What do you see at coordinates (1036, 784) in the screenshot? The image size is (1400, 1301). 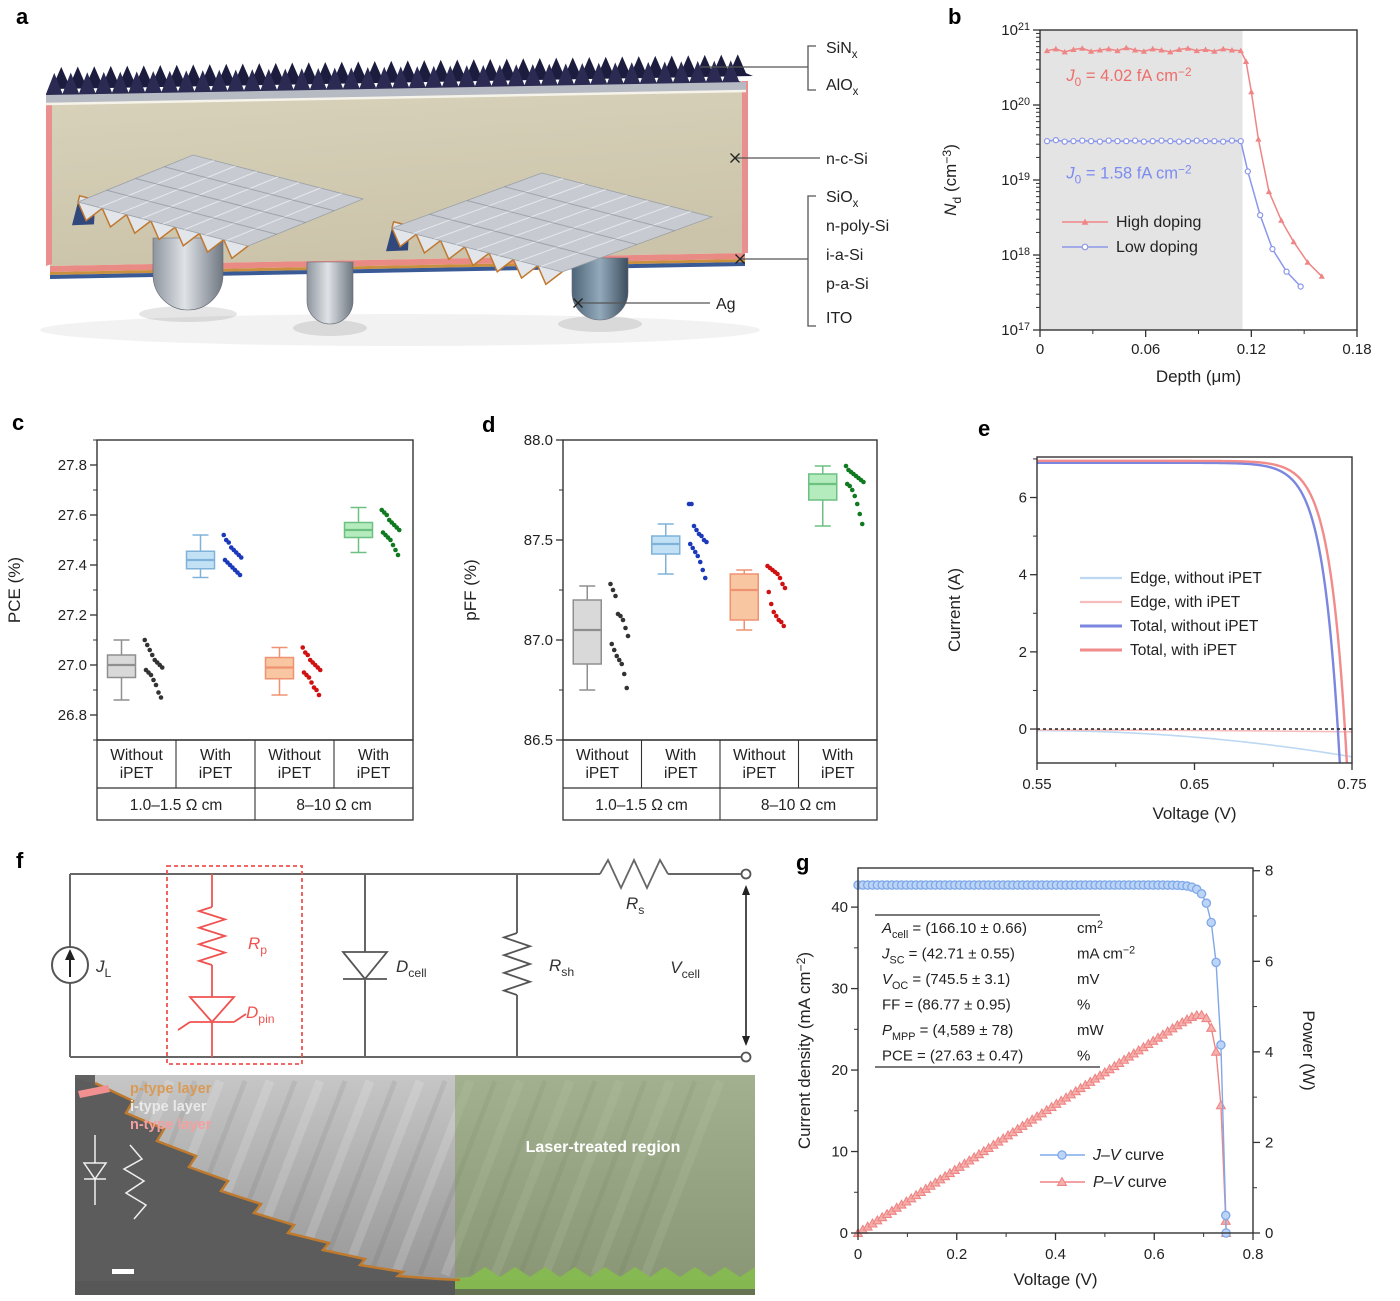 I see `svg-text: 0.55` at bounding box center [1036, 784].